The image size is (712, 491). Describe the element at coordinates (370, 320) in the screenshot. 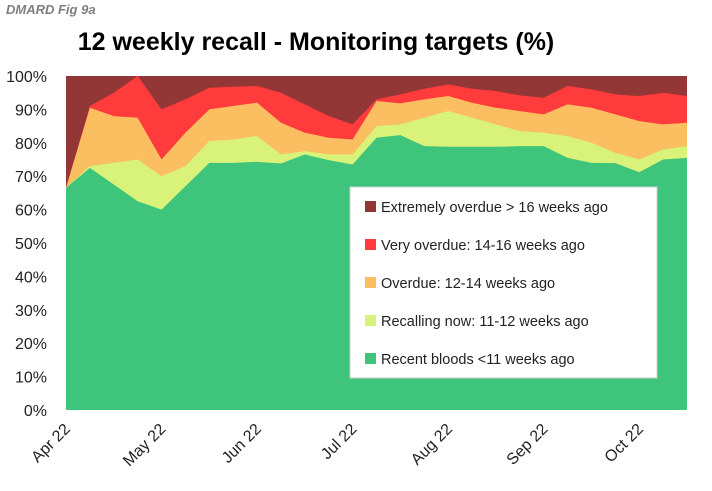

I see `legend-swatch-recalling` at that location.